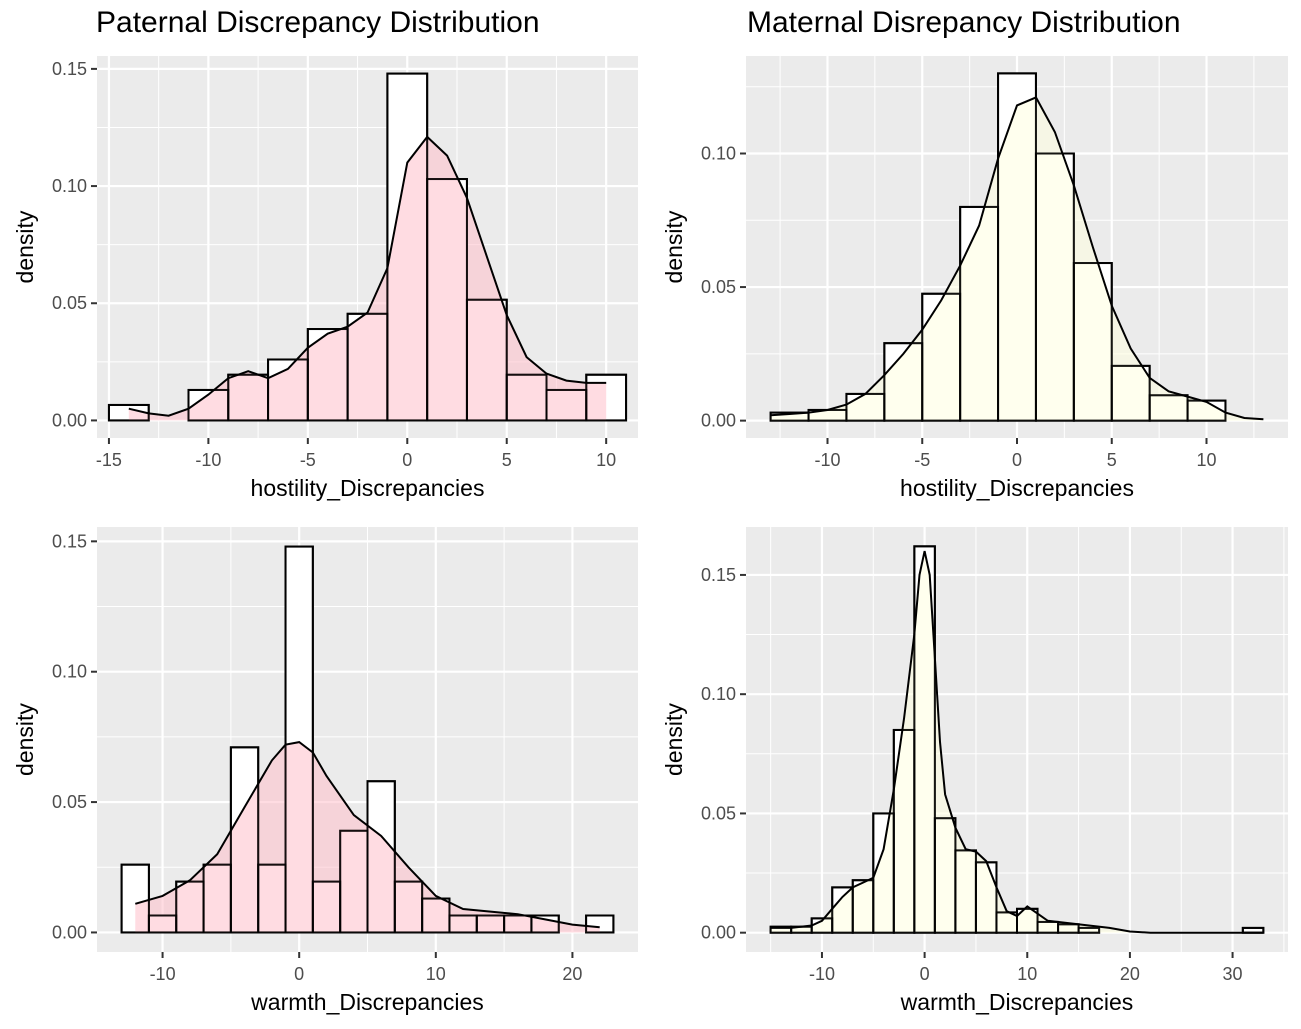 The height and width of the screenshot is (1029, 1301). What do you see at coordinates (318, 22) in the screenshot?
I see `paternal-title: Paternal Discrepancy Distribution` at bounding box center [318, 22].